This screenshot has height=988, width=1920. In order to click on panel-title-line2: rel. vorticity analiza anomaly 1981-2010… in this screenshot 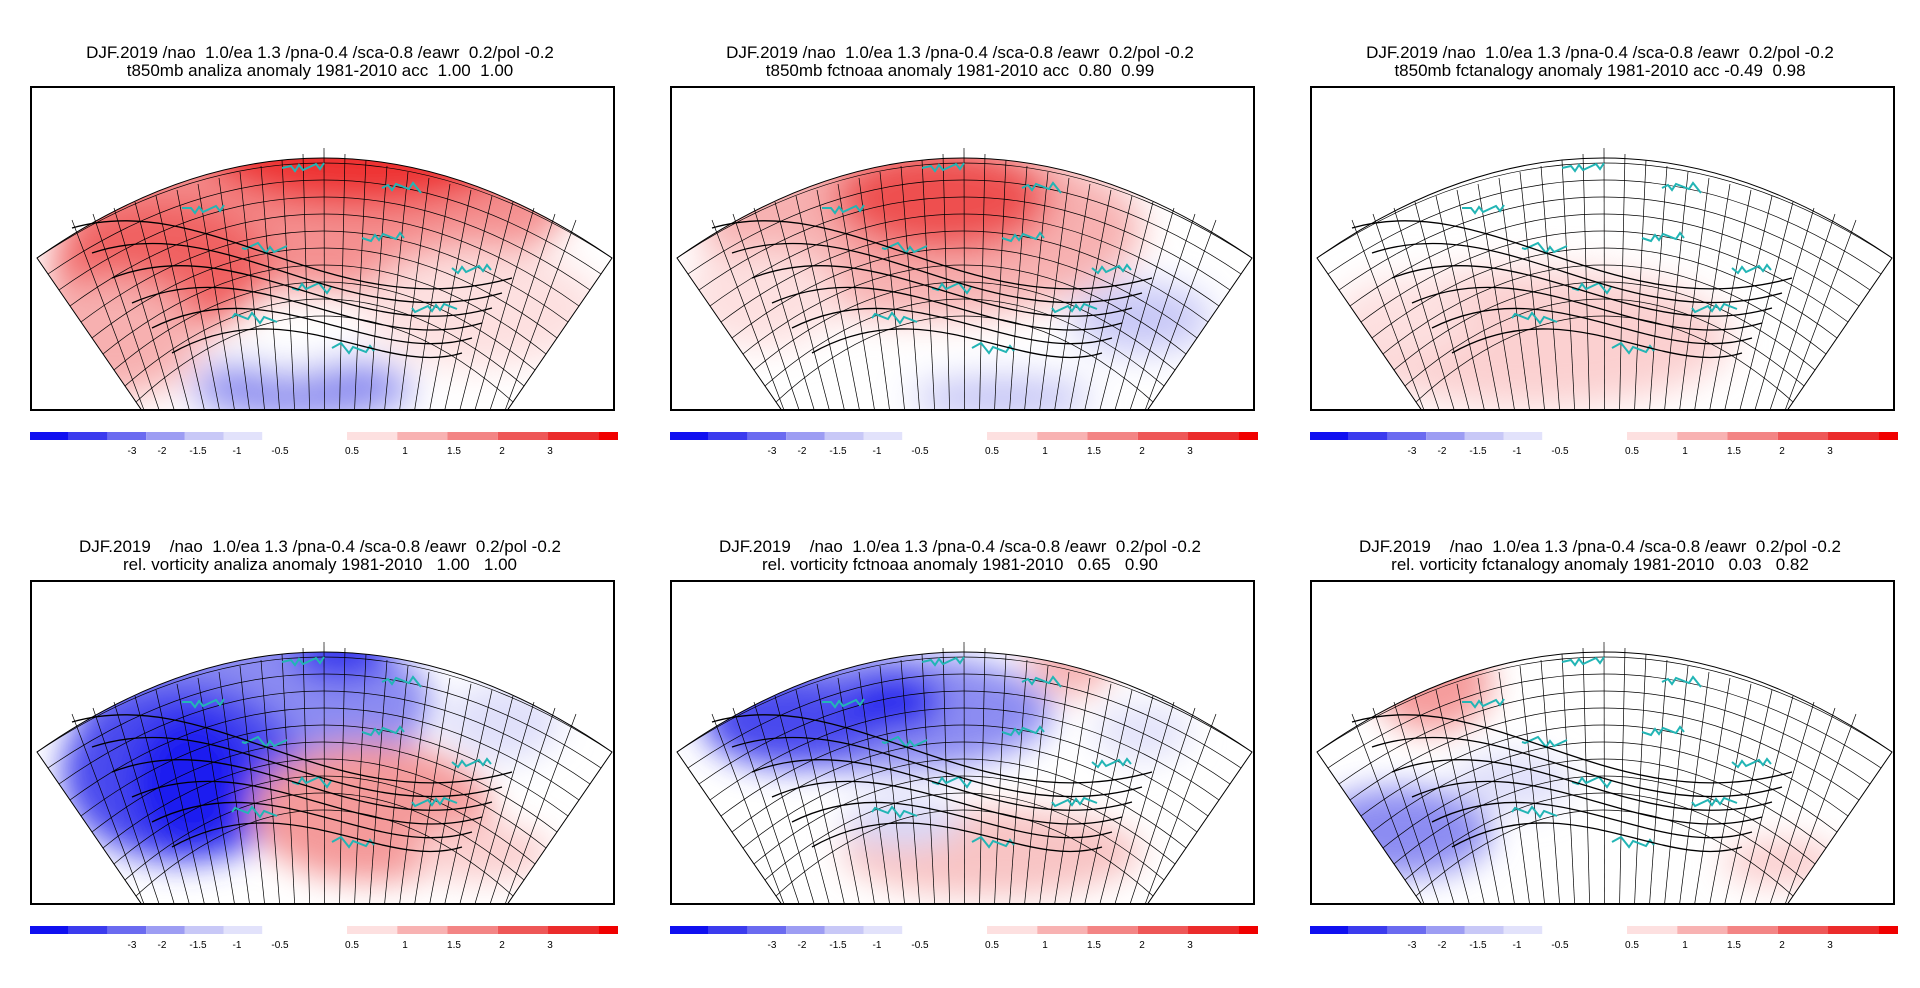, I will do `click(320, 564)`.